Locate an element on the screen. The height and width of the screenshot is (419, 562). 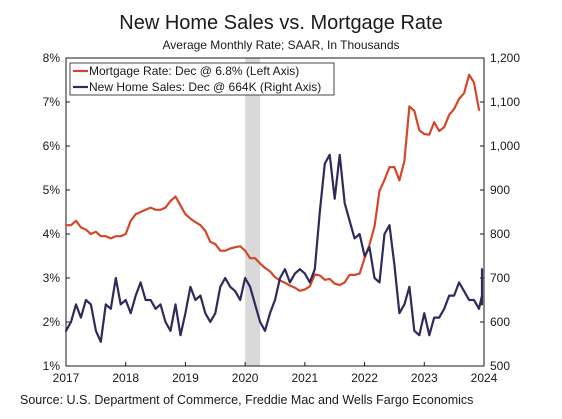
left-tick-label: 6% is located at coordinates (52, 146).